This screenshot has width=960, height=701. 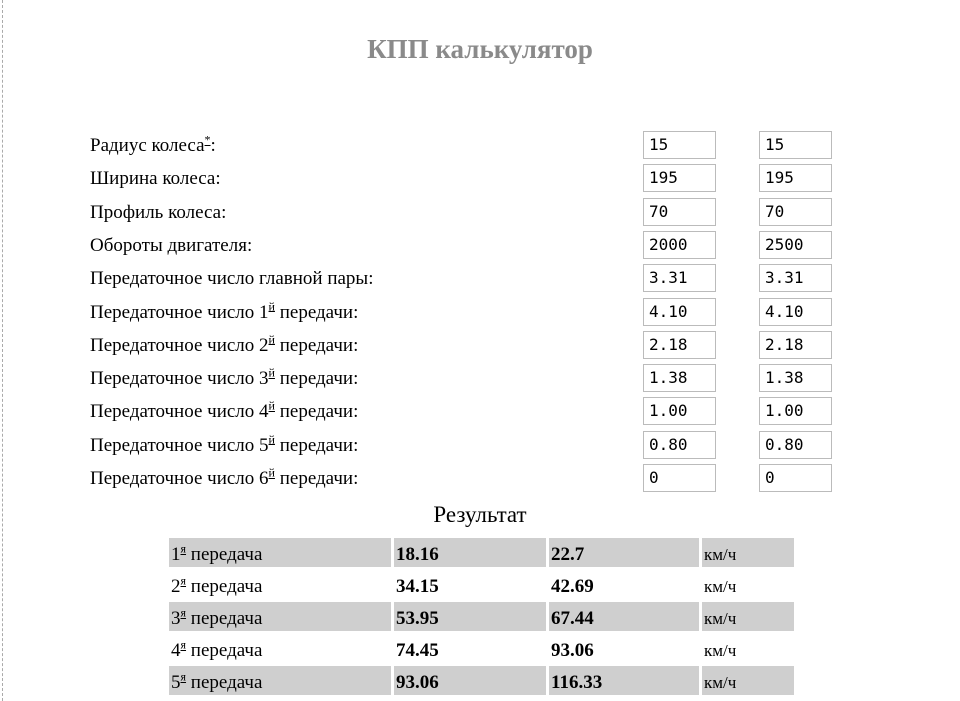 What do you see at coordinates (176, 618) in the screenshot?
I see `gear-number: 3` at bounding box center [176, 618].